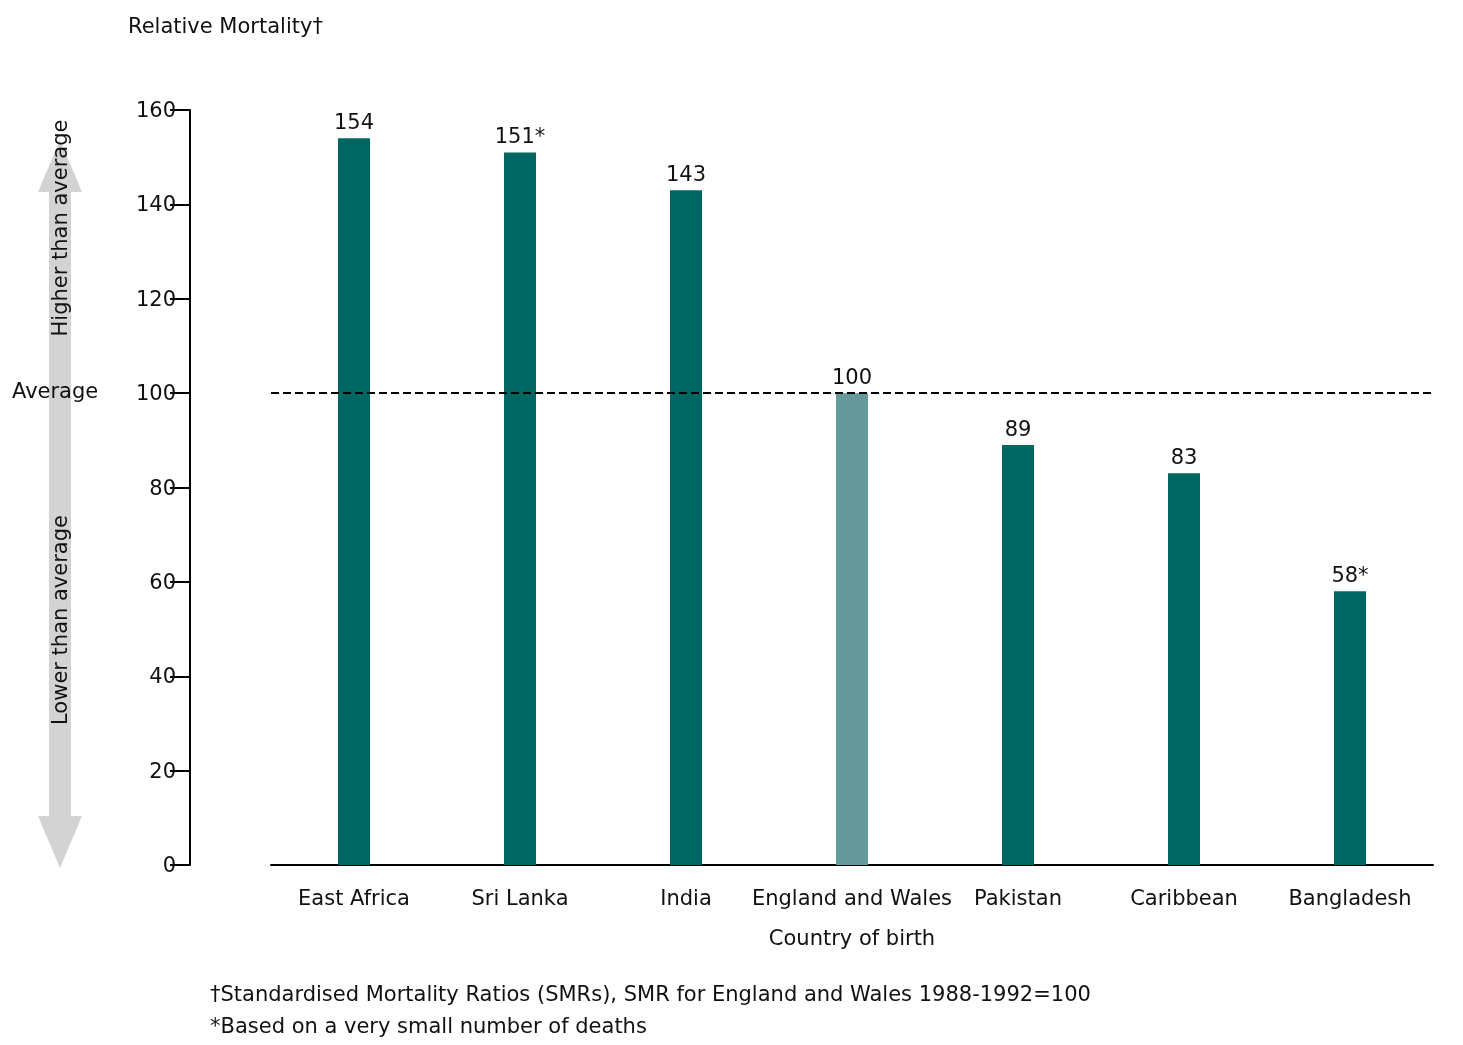  What do you see at coordinates (354, 121) in the screenshot?
I see `data-label: 154` at bounding box center [354, 121].